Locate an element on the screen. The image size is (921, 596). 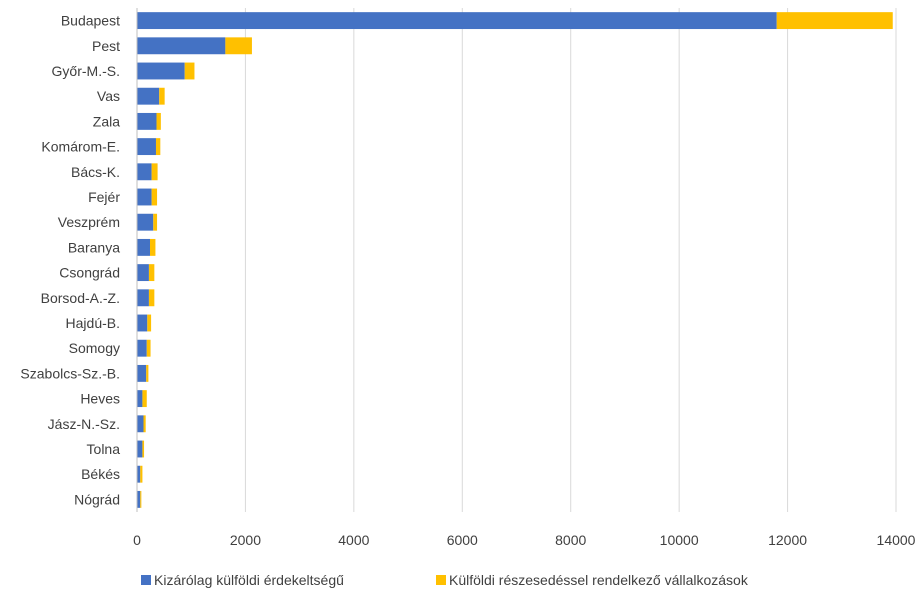
category-label: Vas is located at coordinates (108, 96).